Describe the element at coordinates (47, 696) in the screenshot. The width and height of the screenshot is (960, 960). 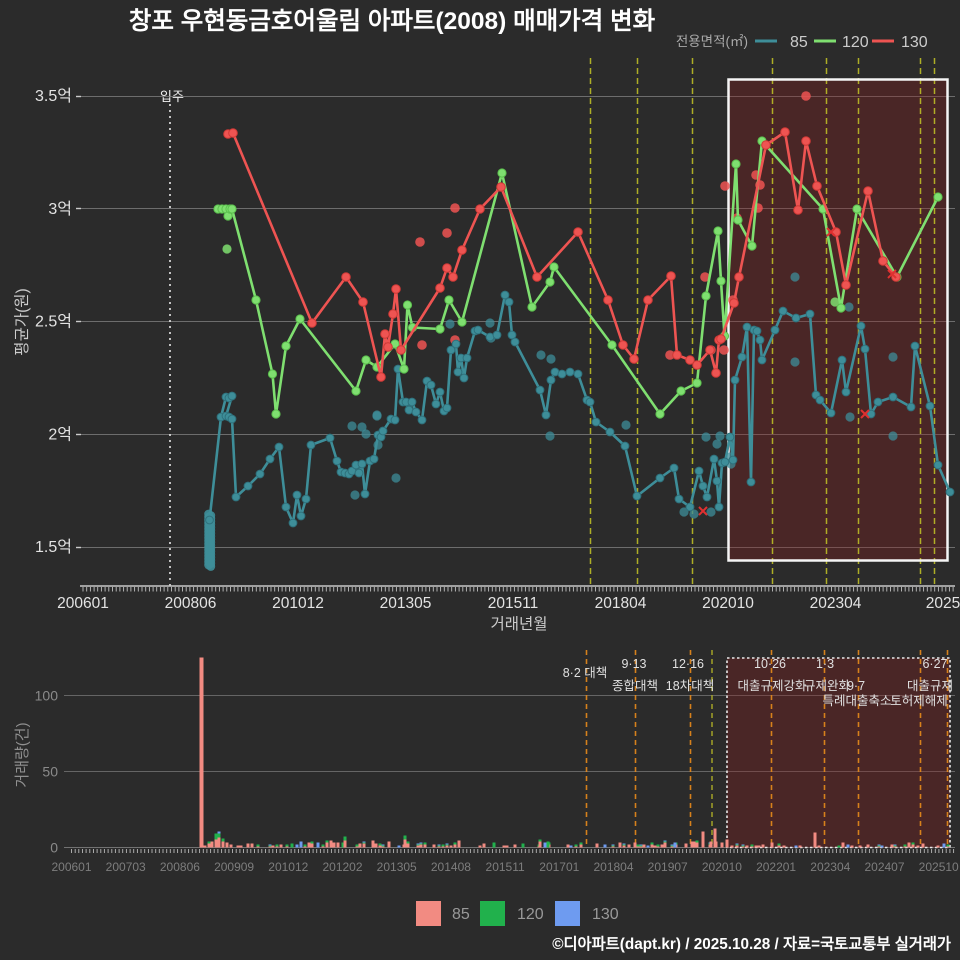
I see `svg-text: 100` at that location.